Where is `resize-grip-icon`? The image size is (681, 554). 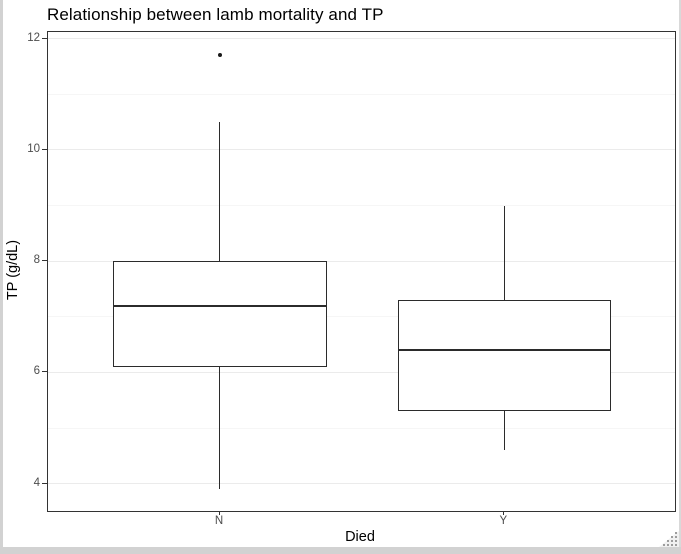
resize-grip-icon is located at coordinates (668, 539).